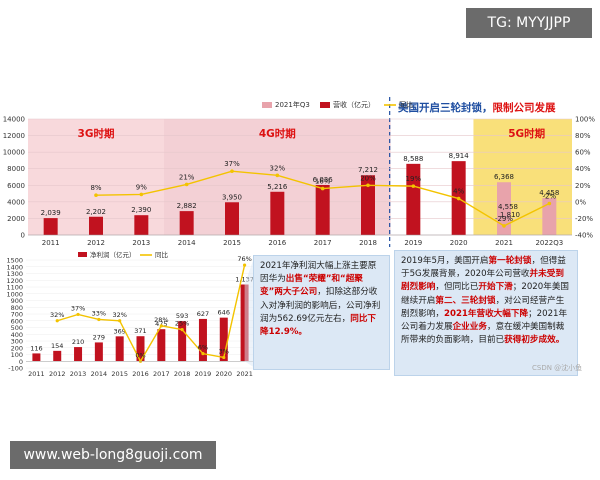 This screenshot has width=600, height=480. I want to click on y-tick-label: 100, so click(17, 355).